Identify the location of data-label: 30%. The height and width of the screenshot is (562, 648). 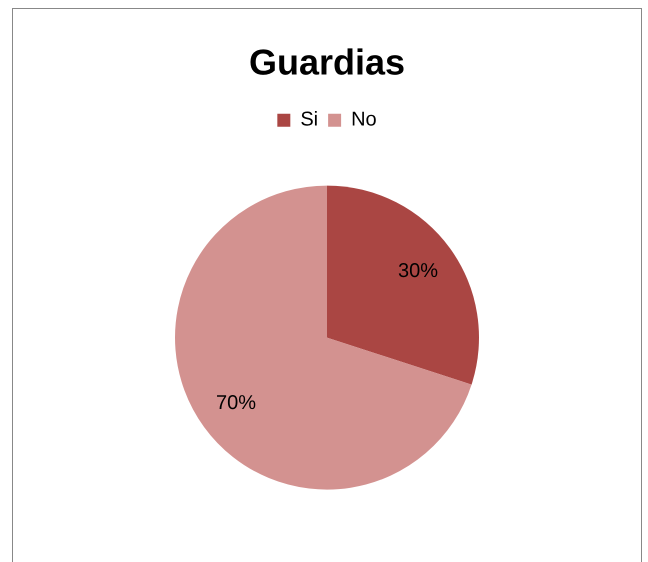
(418, 271).